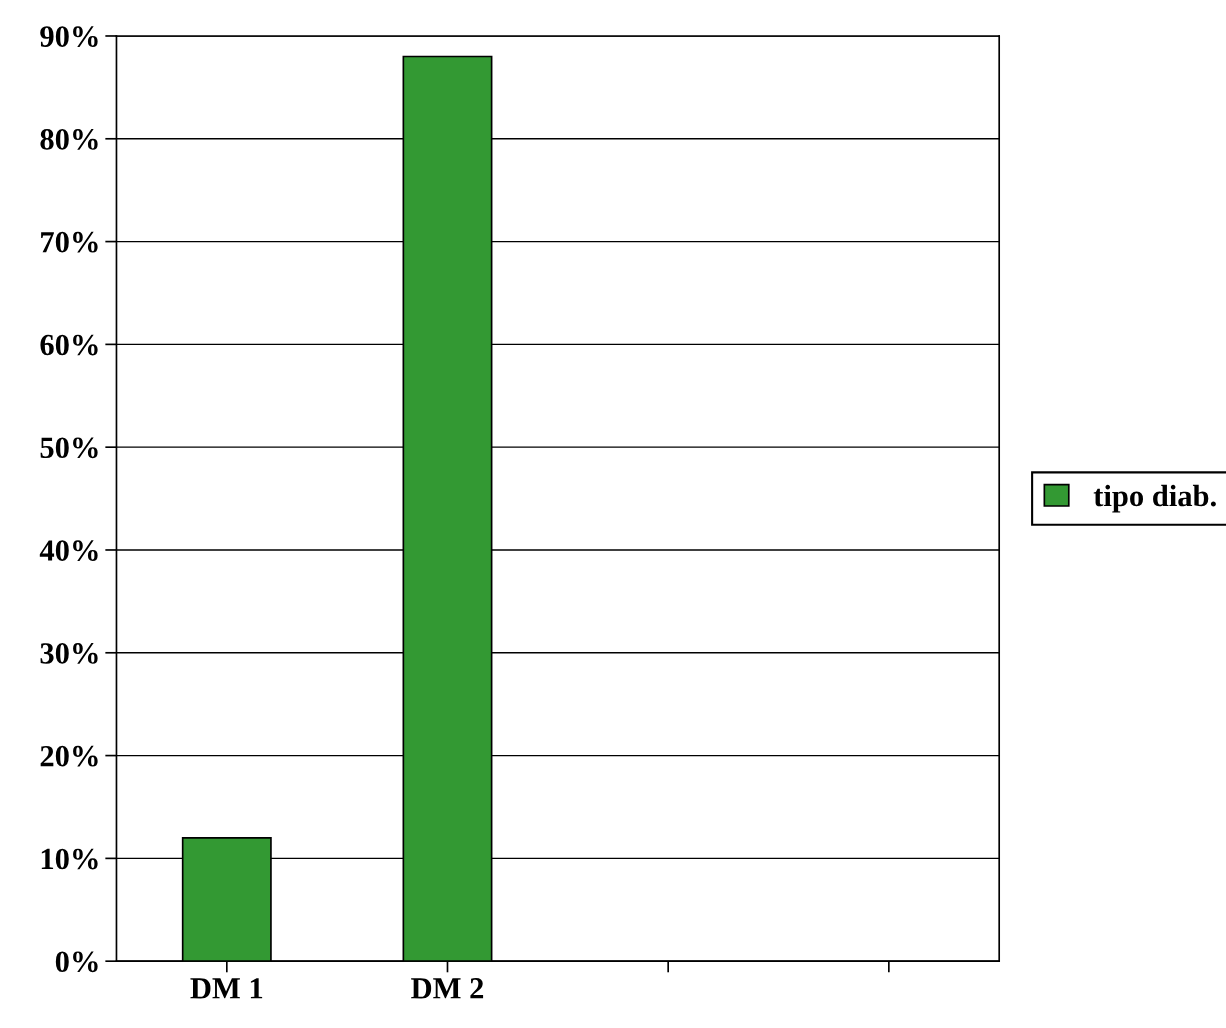 The width and height of the screenshot is (1226, 1028). I want to click on y-tick-label: 30%, so click(69, 653).